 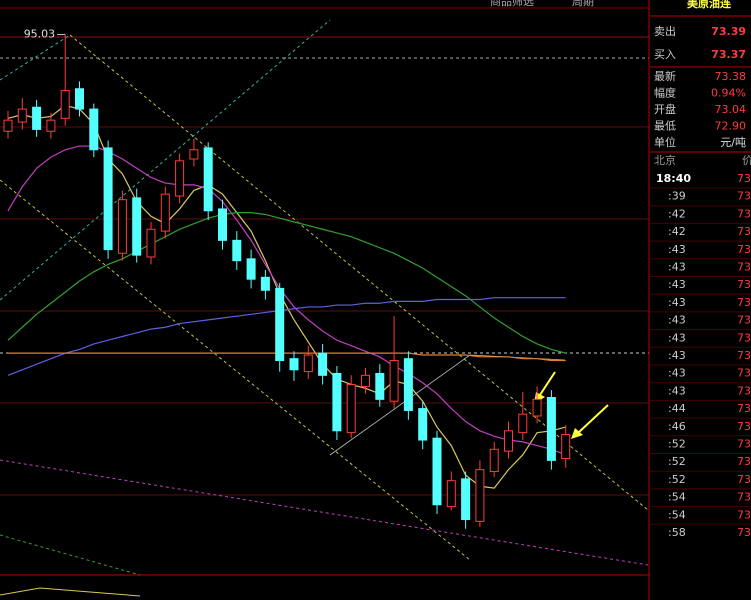 What do you see at coordinates (583, 4) in the screenshot?
I see `toolbar-item: 周期` at bounding box center [583, 4].